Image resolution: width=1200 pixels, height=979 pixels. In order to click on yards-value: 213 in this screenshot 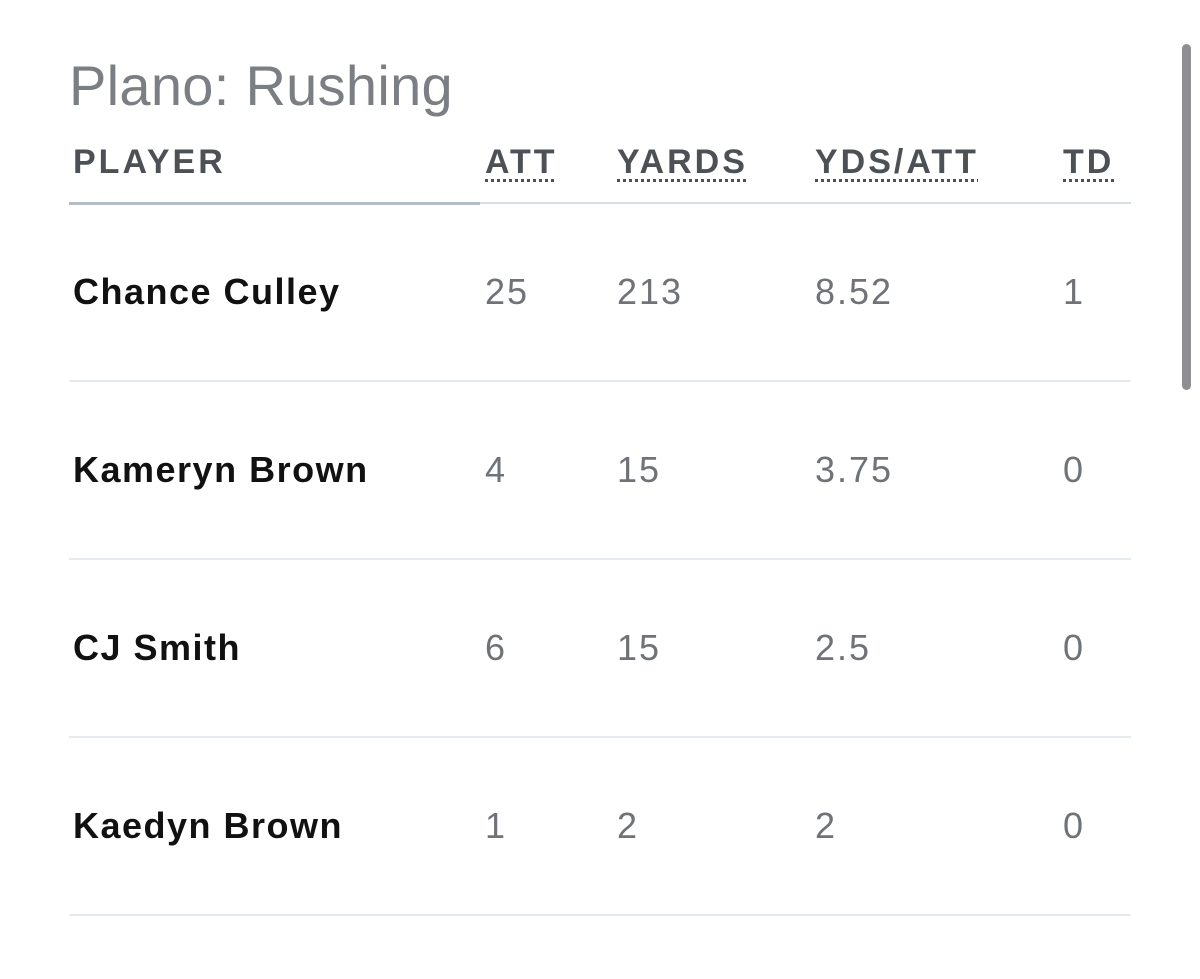, I will do `click(650, 291)`.